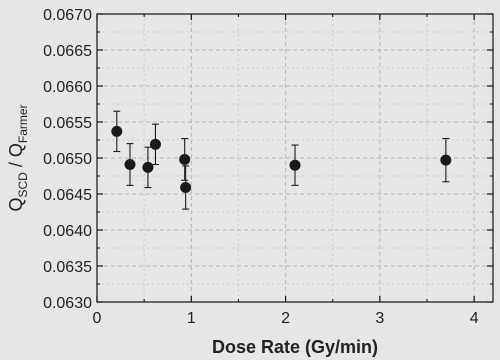  What do you see at coordinates (67, 195) in the screenshot?
I see `y-tick-label: 0.0645` at bounding box center [67, 195].